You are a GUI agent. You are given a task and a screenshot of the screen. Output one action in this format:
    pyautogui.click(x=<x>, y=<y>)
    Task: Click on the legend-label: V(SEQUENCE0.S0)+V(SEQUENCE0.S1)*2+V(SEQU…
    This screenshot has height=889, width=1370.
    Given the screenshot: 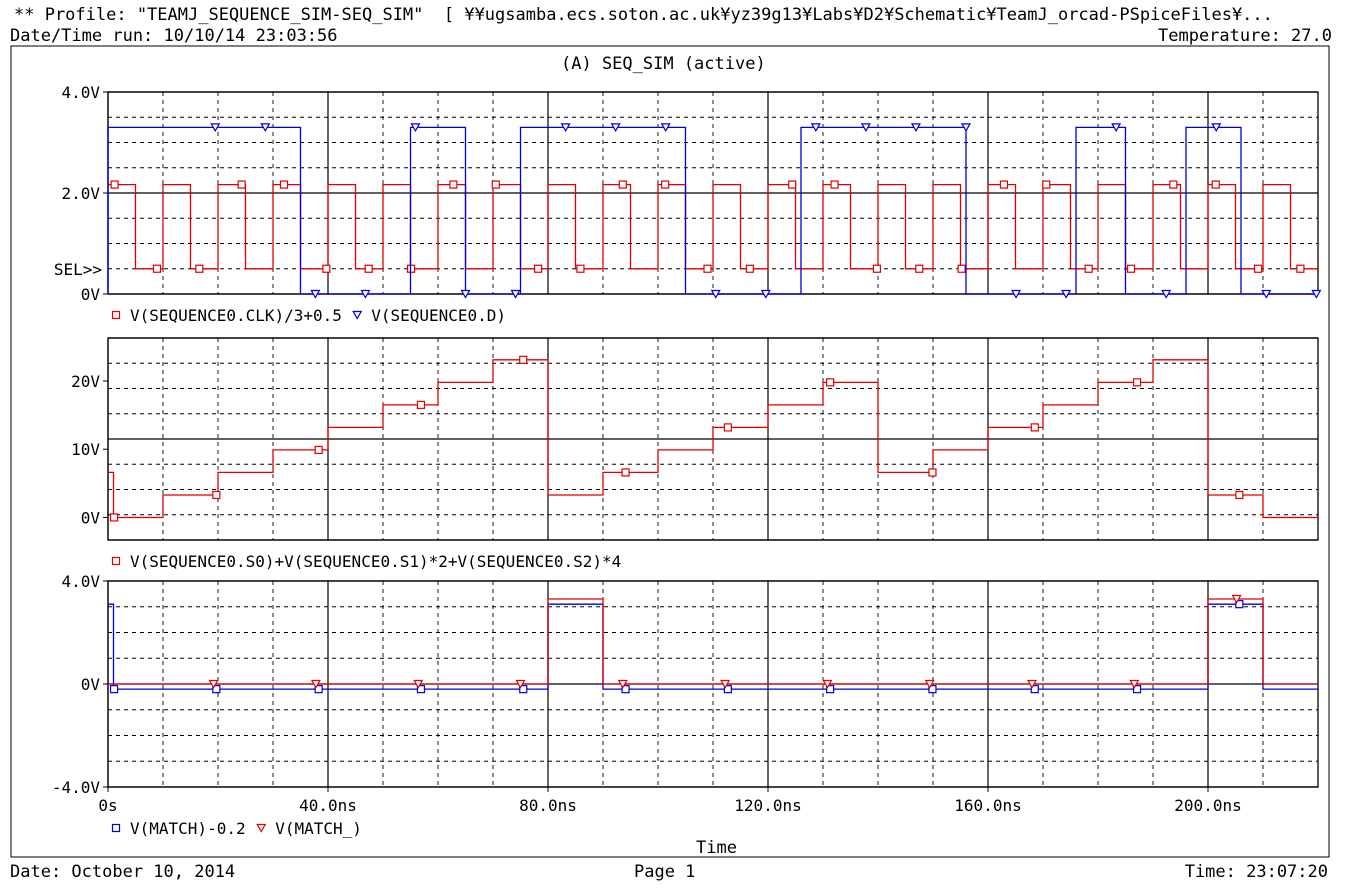 What is the action you would take?
    pyautogui.click(x=375, y=561)
    